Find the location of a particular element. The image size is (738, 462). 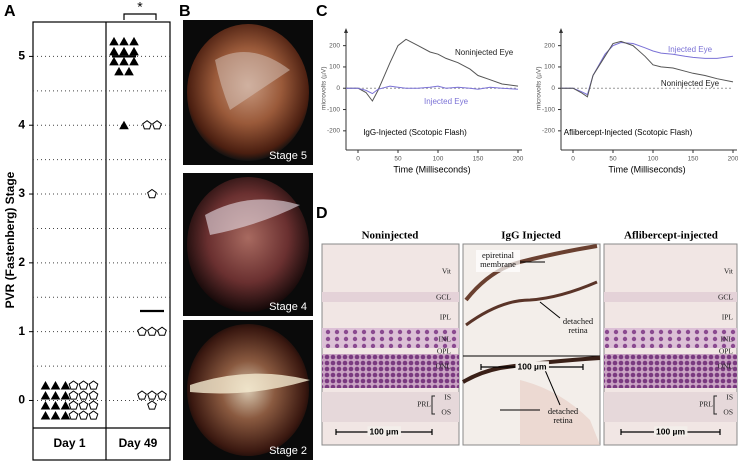

series-label: Noninjected Eye is located at coordinates (484, 52).